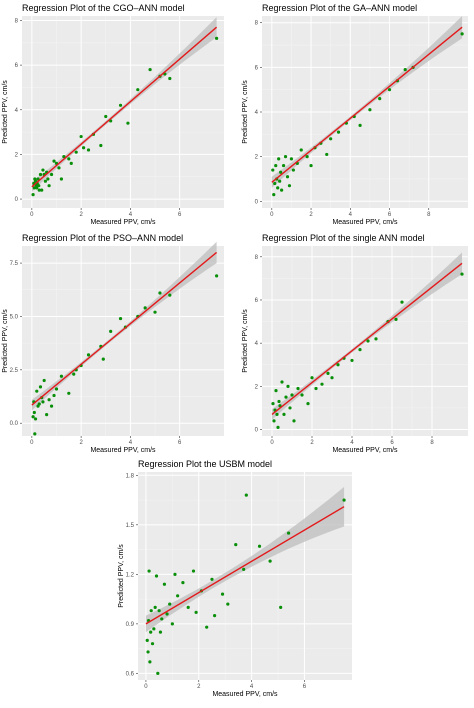 The image size is (474, 708). I want to click on y-tick-label: 2.5, so click(14, 371).